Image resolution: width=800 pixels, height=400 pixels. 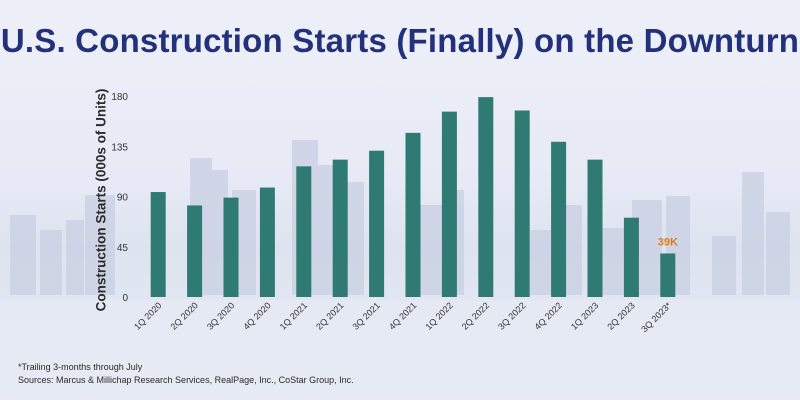 What do you see at coordinates (125, 298) in the screenshot?
I see `y-tick-label: 0` at bounding box center [125, 298].